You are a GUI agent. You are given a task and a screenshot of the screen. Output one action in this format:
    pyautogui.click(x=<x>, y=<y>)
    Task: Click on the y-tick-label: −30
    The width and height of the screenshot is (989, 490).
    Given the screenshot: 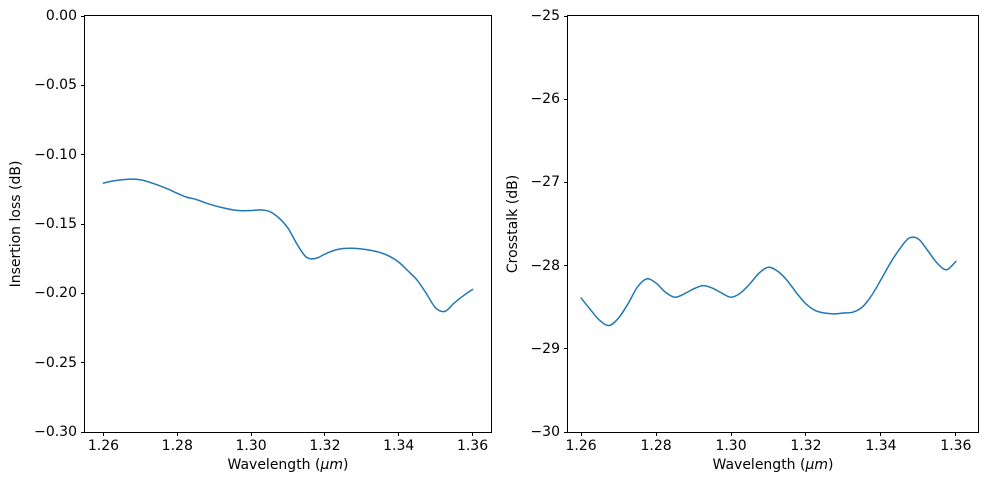 What is the action you would take?
    pyautogui.click(x=545, y=432)
    